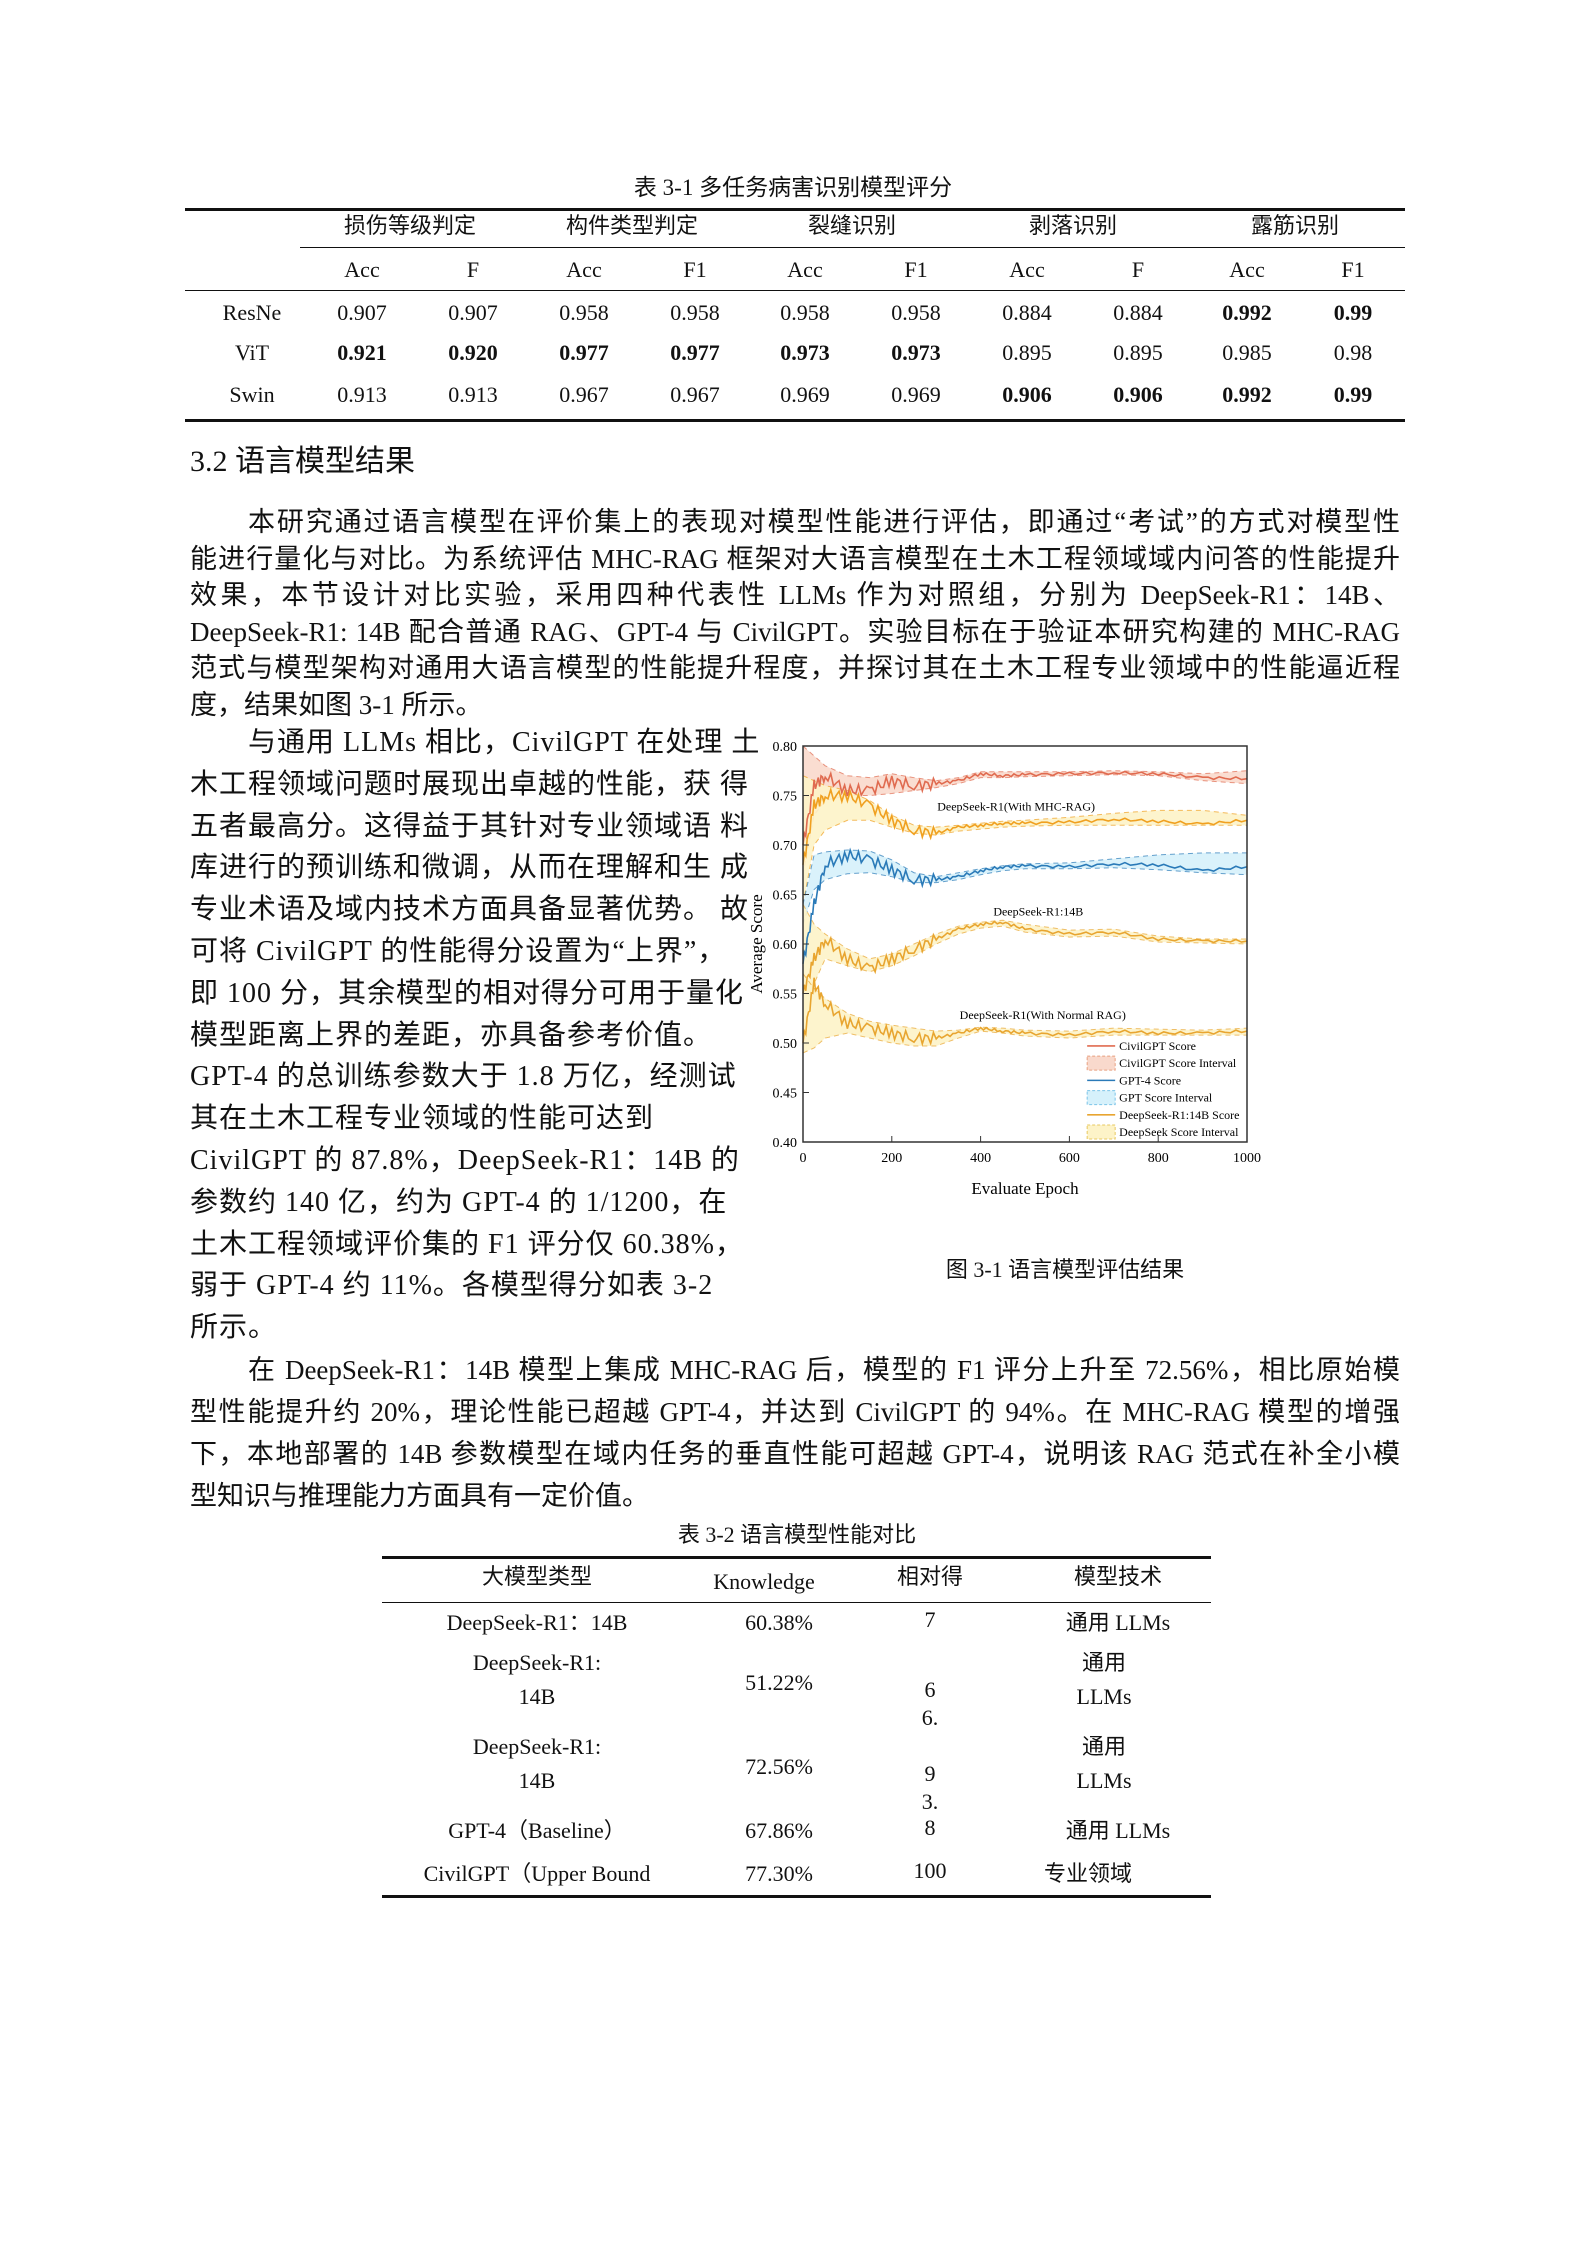 The width and height of the screenshot is (1586, 2245). I want to click on x-tick-label: 600, so click(1069, 1158).